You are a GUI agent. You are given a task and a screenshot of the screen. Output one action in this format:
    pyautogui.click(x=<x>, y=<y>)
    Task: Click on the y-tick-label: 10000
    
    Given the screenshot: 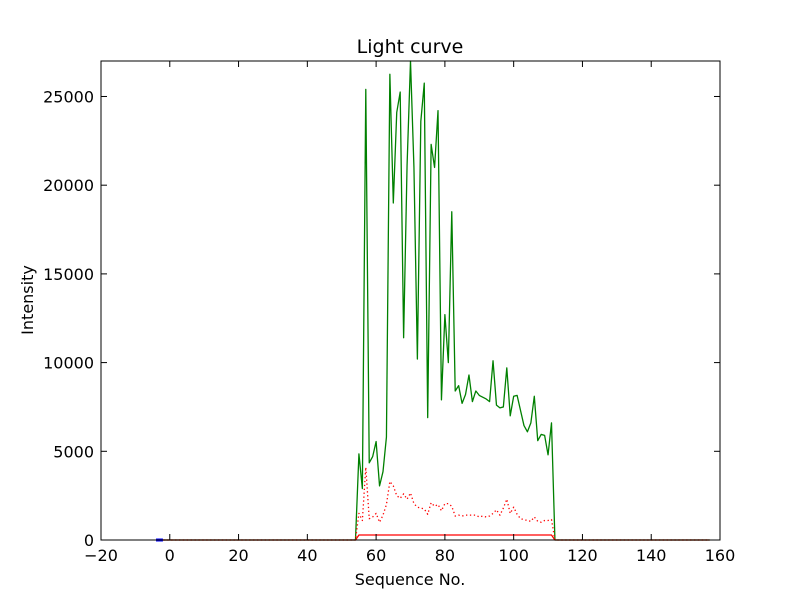 What is the action you would take?
    pyautogui.click(x=68, y=363)
    